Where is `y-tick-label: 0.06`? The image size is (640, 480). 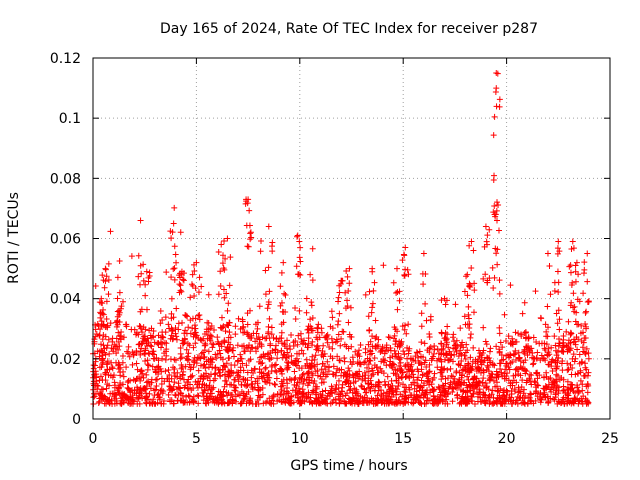 y-tick-label: 0.06 is located at coordinates (65, 240).